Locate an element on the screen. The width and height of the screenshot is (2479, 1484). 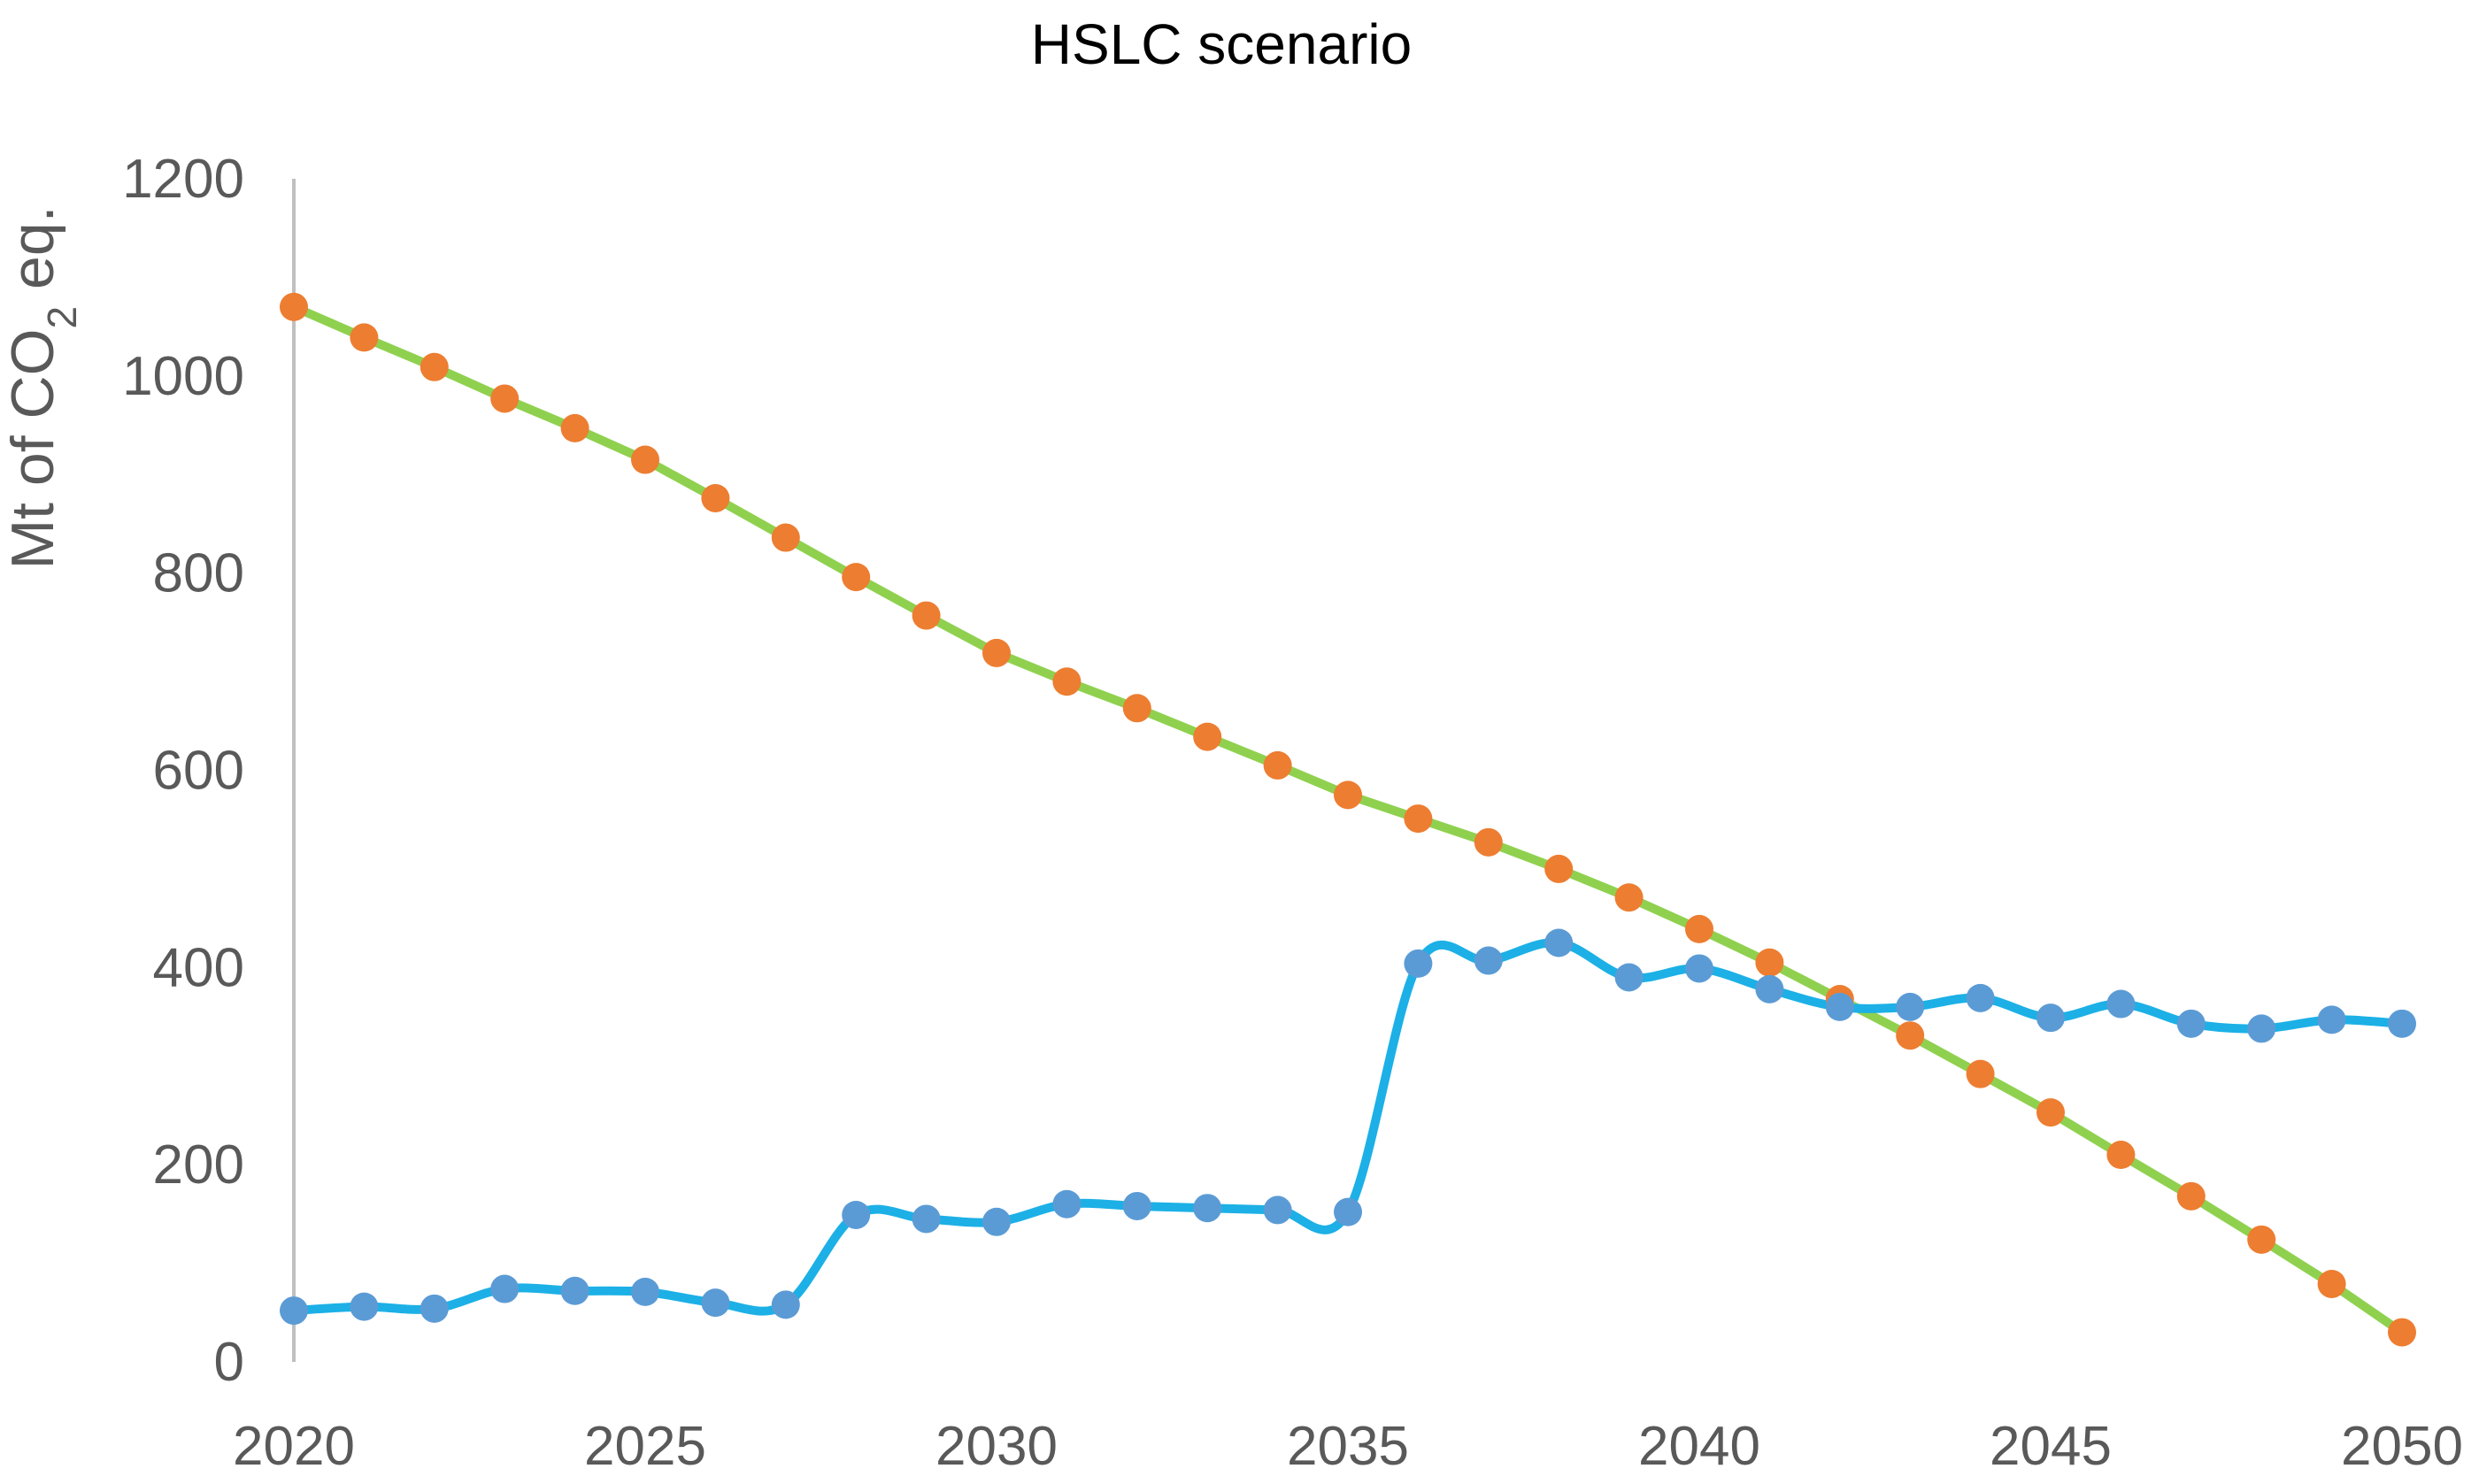
y-axis-label-subscript: 2 is located at coordinates (62, 317).